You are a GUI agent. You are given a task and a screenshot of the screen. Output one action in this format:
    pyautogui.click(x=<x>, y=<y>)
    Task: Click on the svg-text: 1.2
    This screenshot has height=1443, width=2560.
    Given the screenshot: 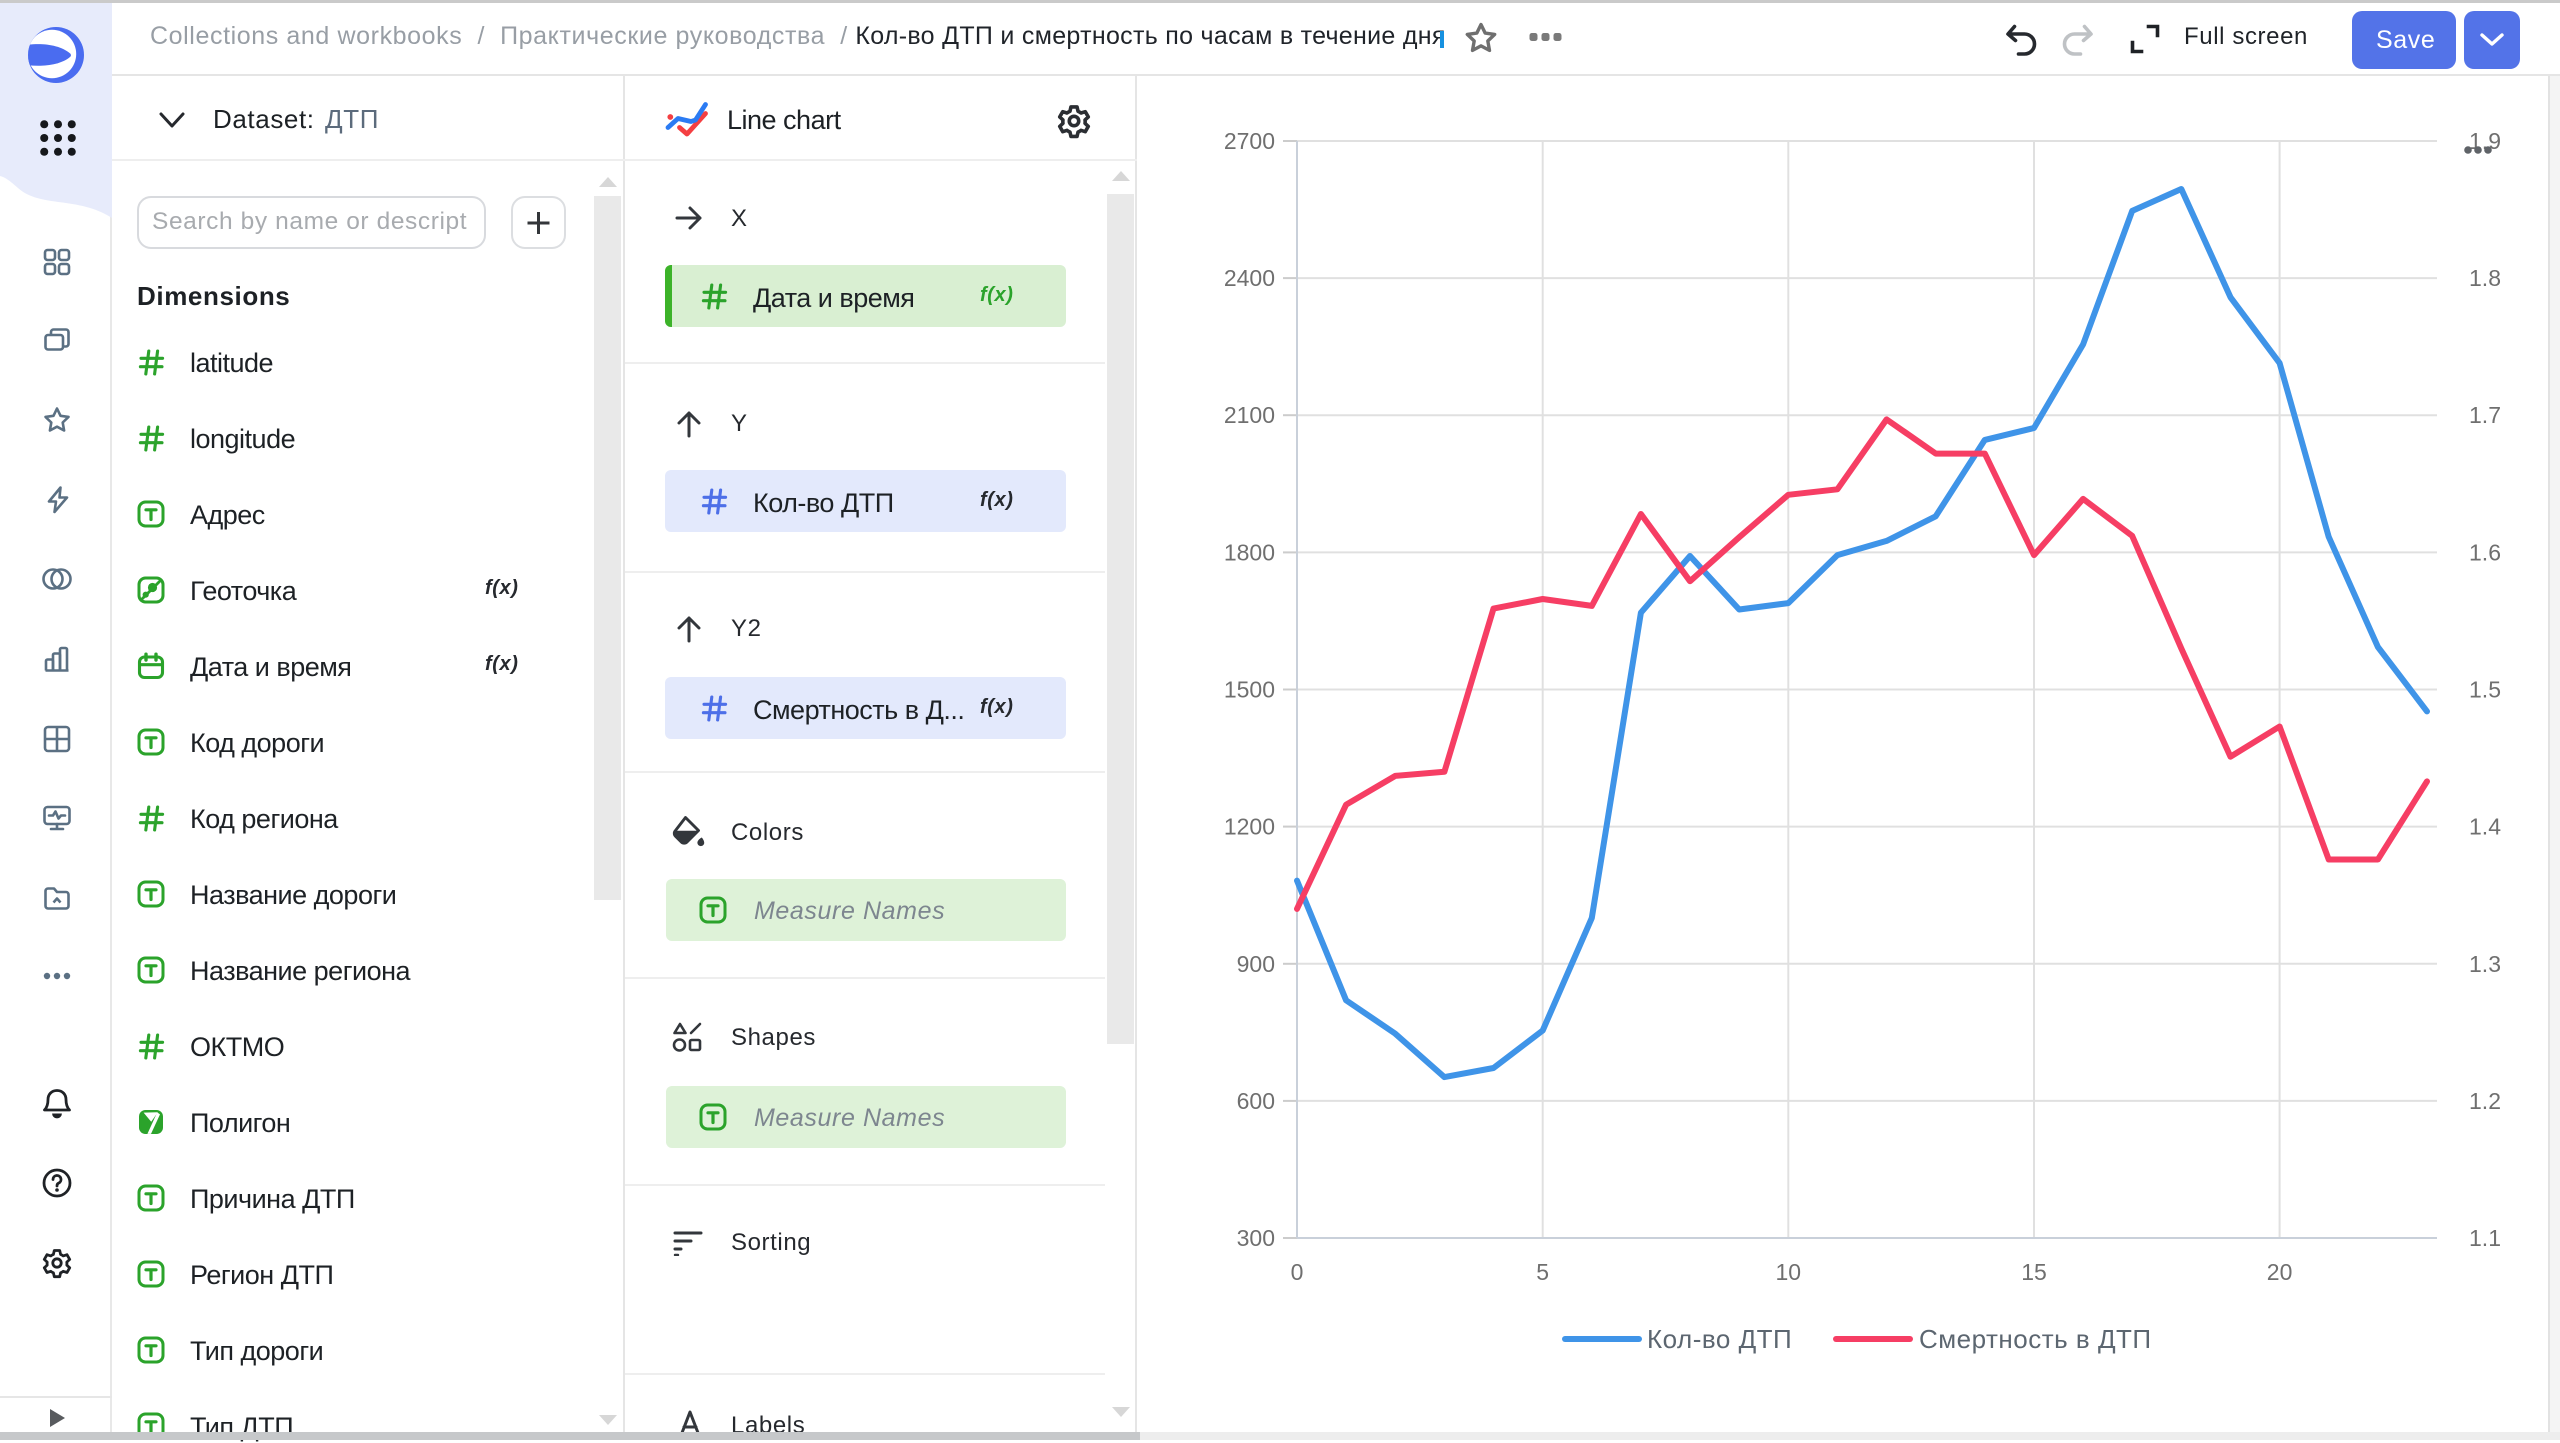 What is the action you would take?
    pyautogui.click(x=2485, y=1101)
    